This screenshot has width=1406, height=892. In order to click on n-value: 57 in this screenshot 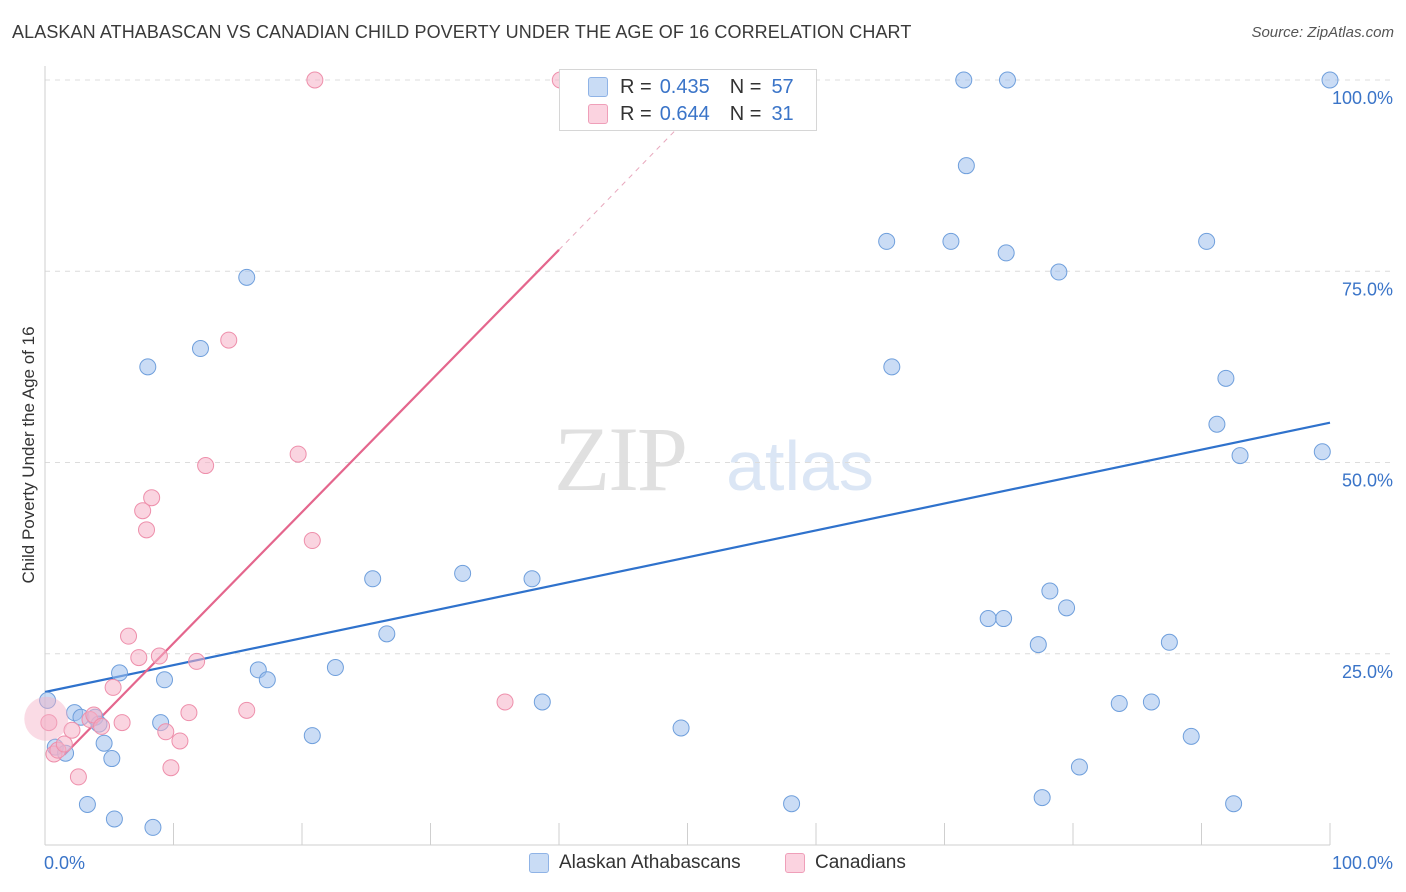, I will do `click(782, 86)`.